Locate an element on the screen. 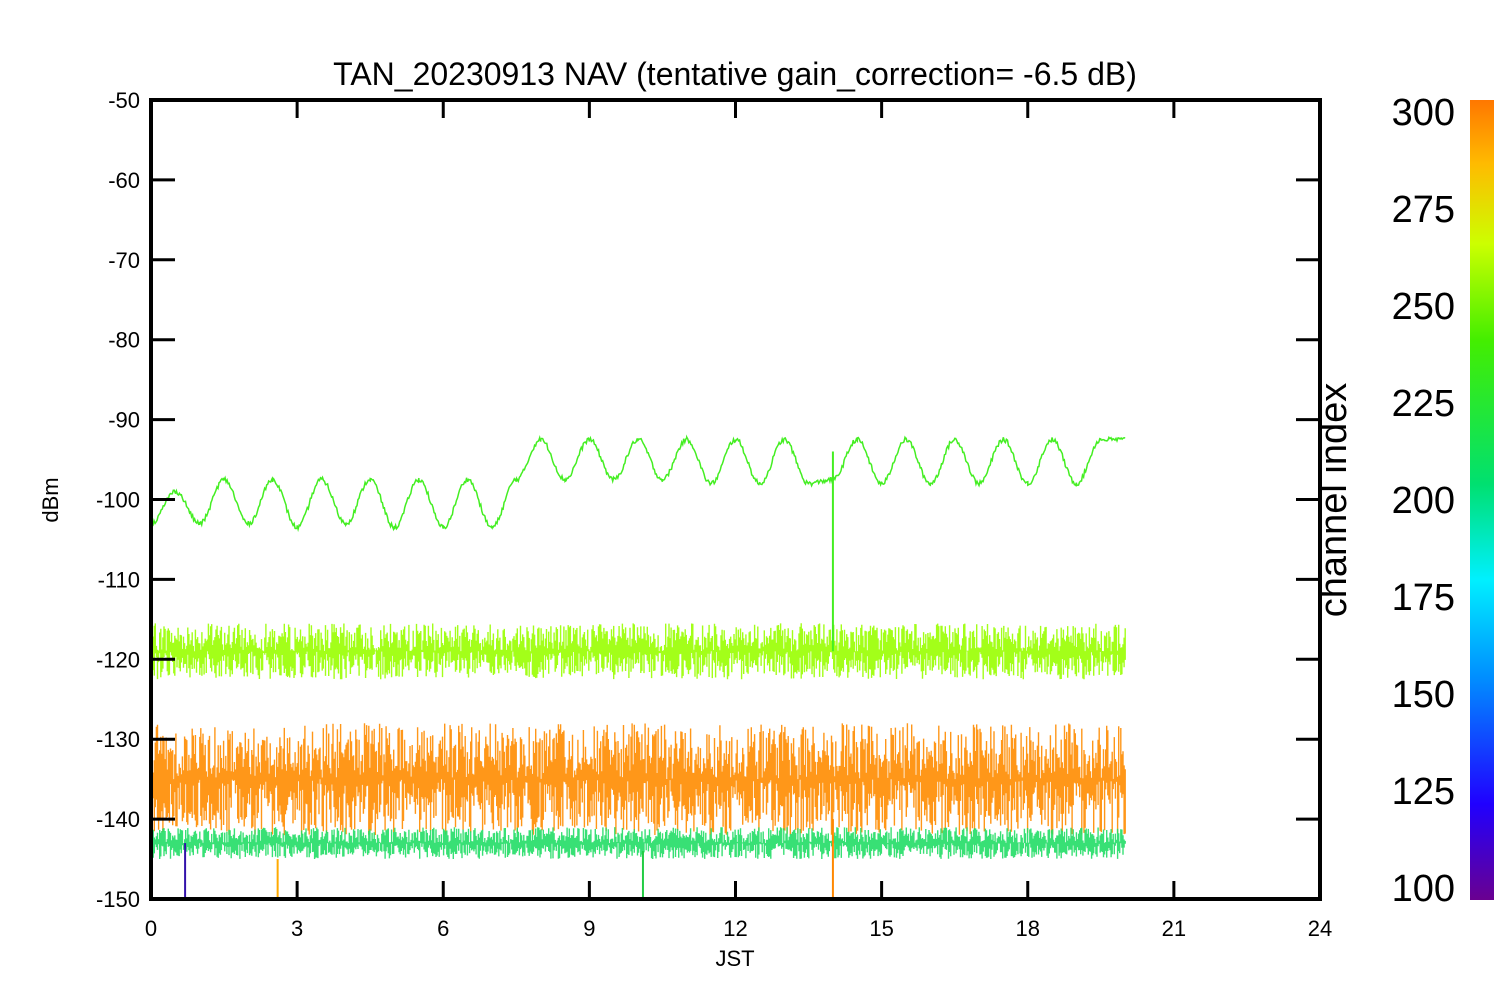 The height and width of the screenshot is (1000, 1500). y-tick-label: -80 is located at coordinates (124, 340).